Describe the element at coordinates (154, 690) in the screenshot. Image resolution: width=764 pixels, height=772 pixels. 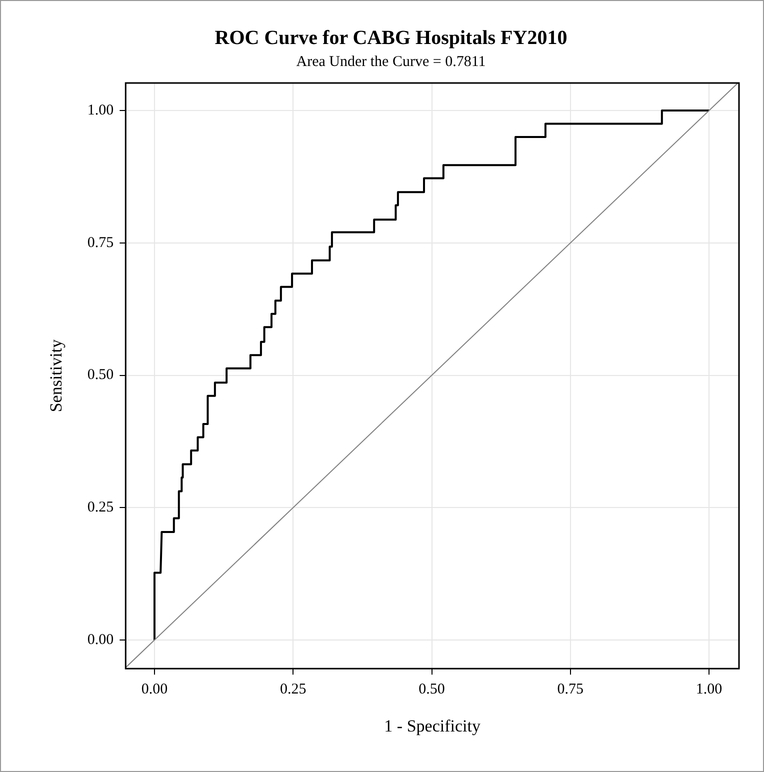
I see `x-tick-label: 0.00` at that location.